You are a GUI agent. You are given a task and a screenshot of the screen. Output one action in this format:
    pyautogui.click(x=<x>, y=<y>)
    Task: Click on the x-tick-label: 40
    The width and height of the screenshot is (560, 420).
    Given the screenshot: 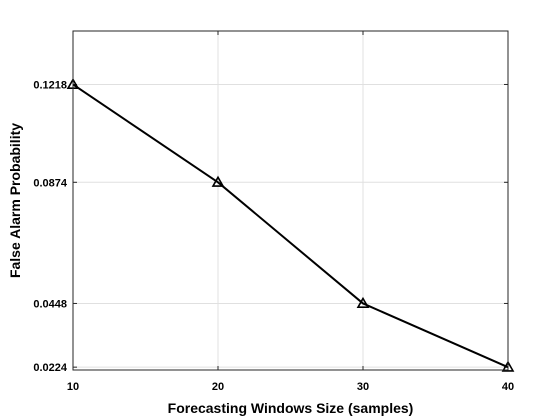 What is the action you would take?
    pyautogui.click(x=508, y=387)
    